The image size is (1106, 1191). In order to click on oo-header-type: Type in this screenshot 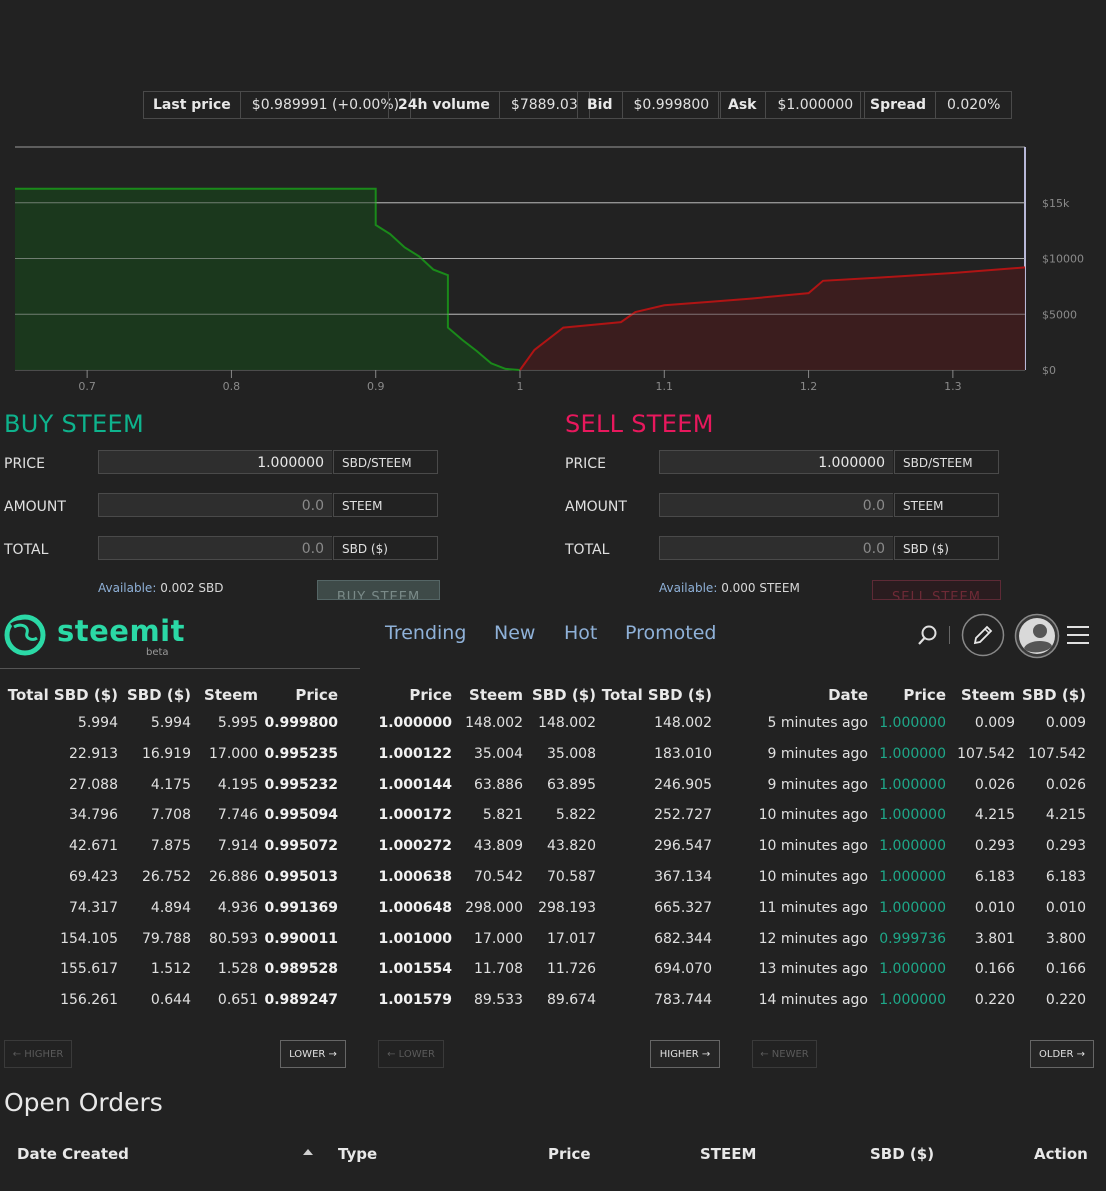, I will do `click(358, 1154)`.